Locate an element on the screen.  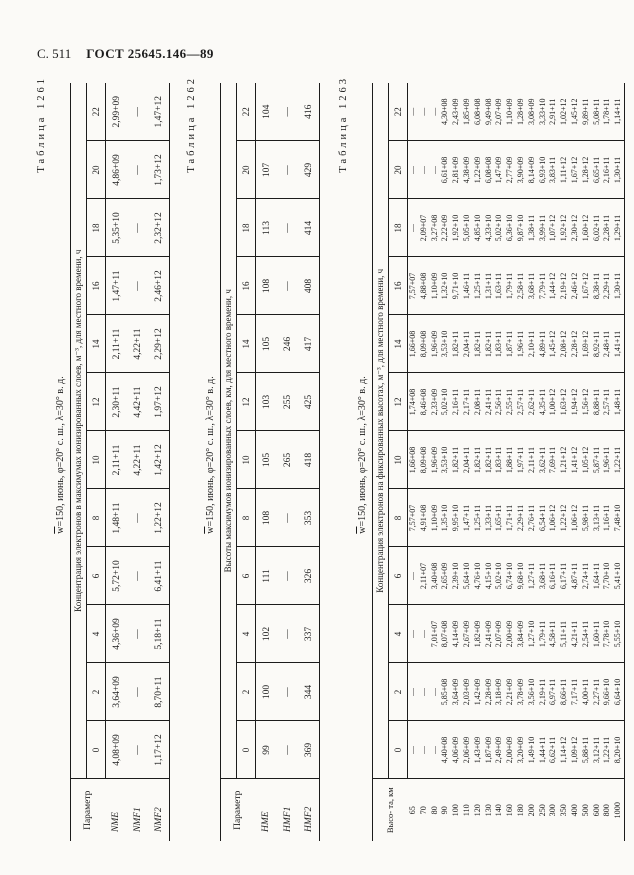
value-cell: 2,03+09 is located at coordinates (467, 692).